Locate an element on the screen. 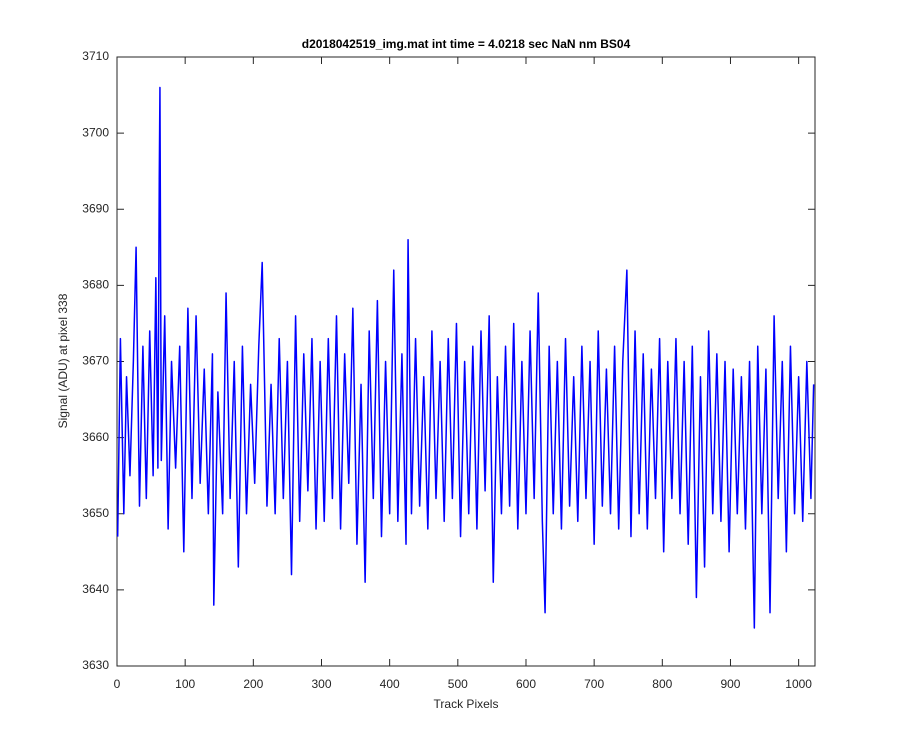 The image size is (900, 750). x-tick-label: 300 is located at coordinates (321, 684).